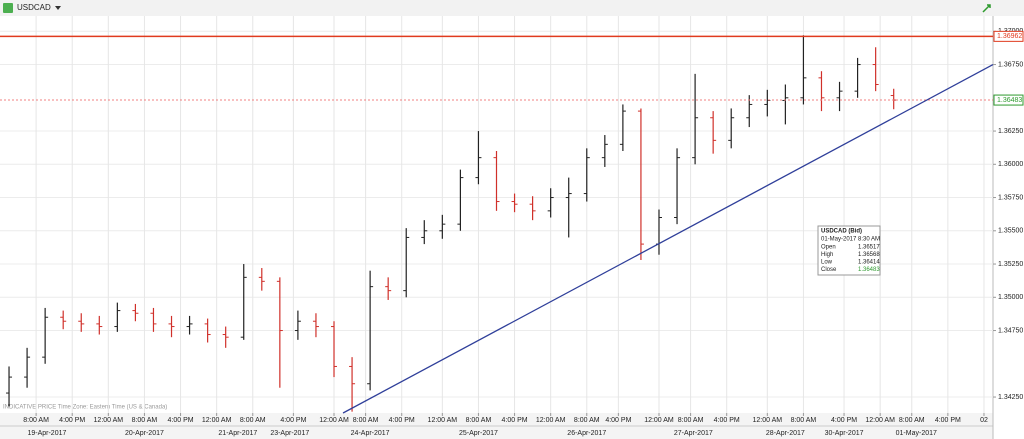 This screenshot has width=1024, height=439. I want to click on dropdown-arrow, so click(58, 8).